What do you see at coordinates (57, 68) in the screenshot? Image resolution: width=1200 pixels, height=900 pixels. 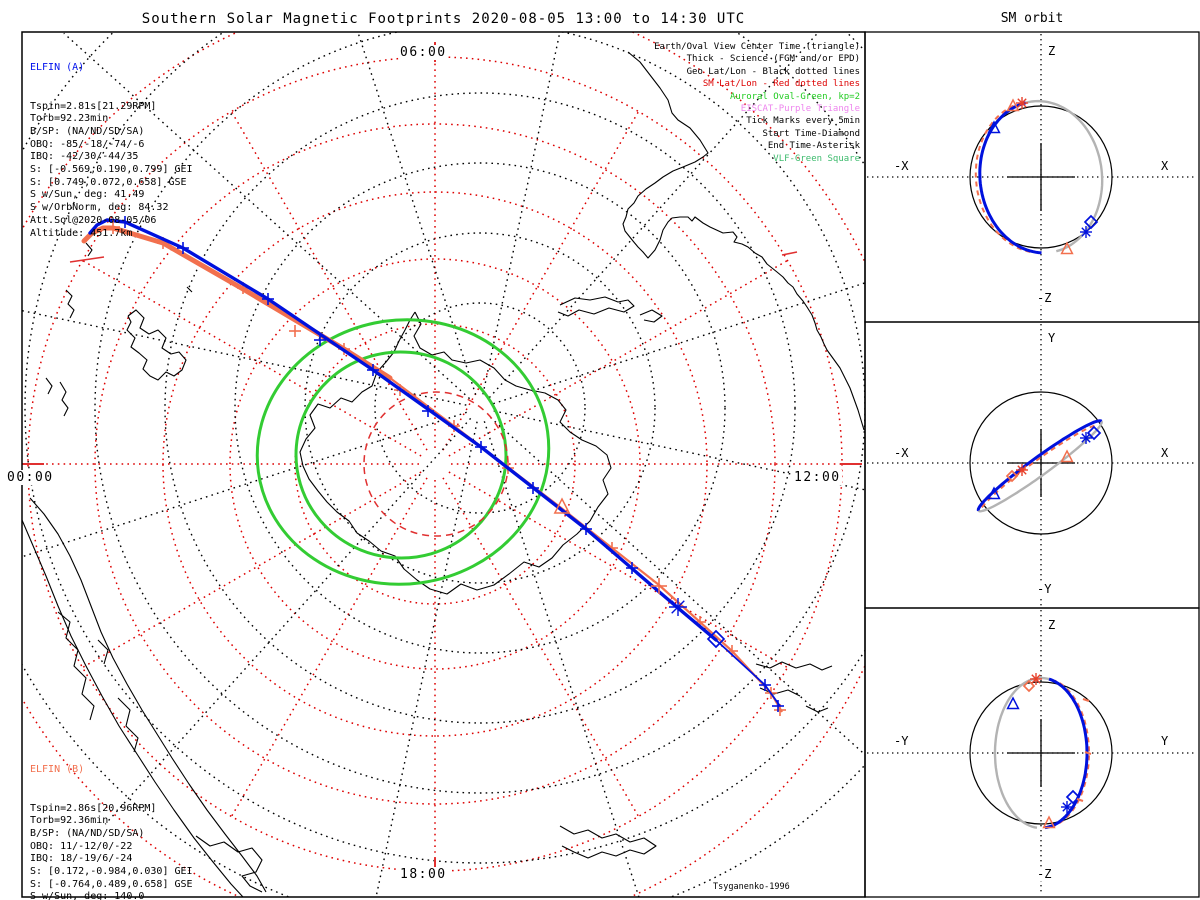 I see `elfin-a-title: ELFIN (A)` at bounding box center [57, 68].